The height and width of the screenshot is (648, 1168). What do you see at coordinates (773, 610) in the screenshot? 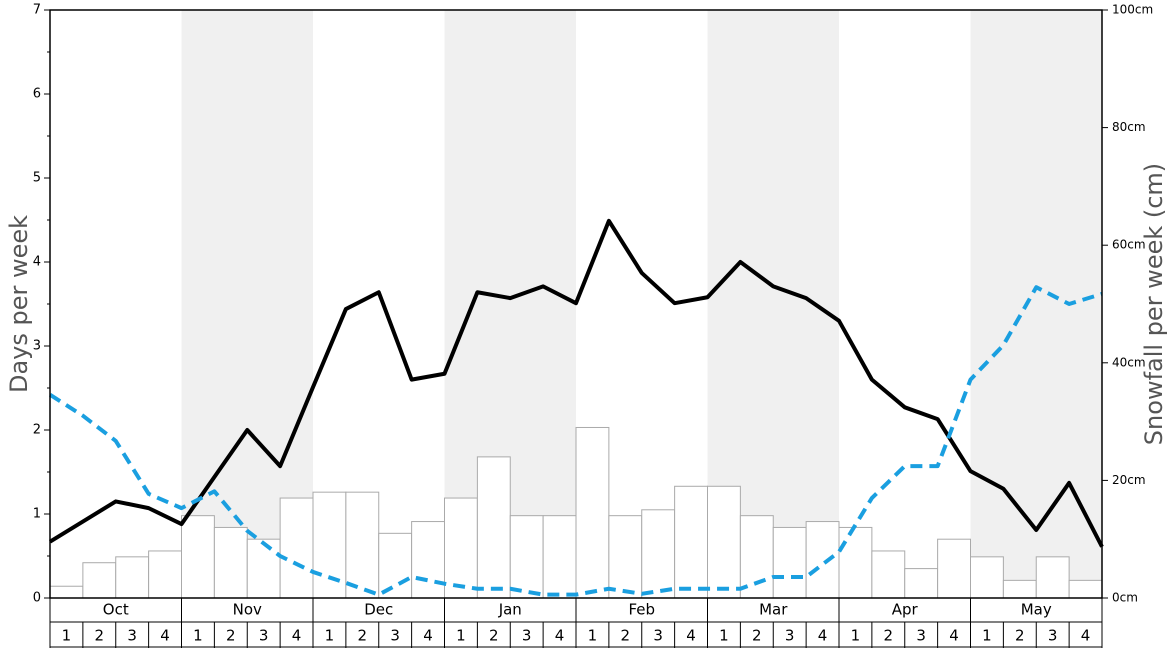
I see `month-label: Mar` at bounding box center [773, 610].